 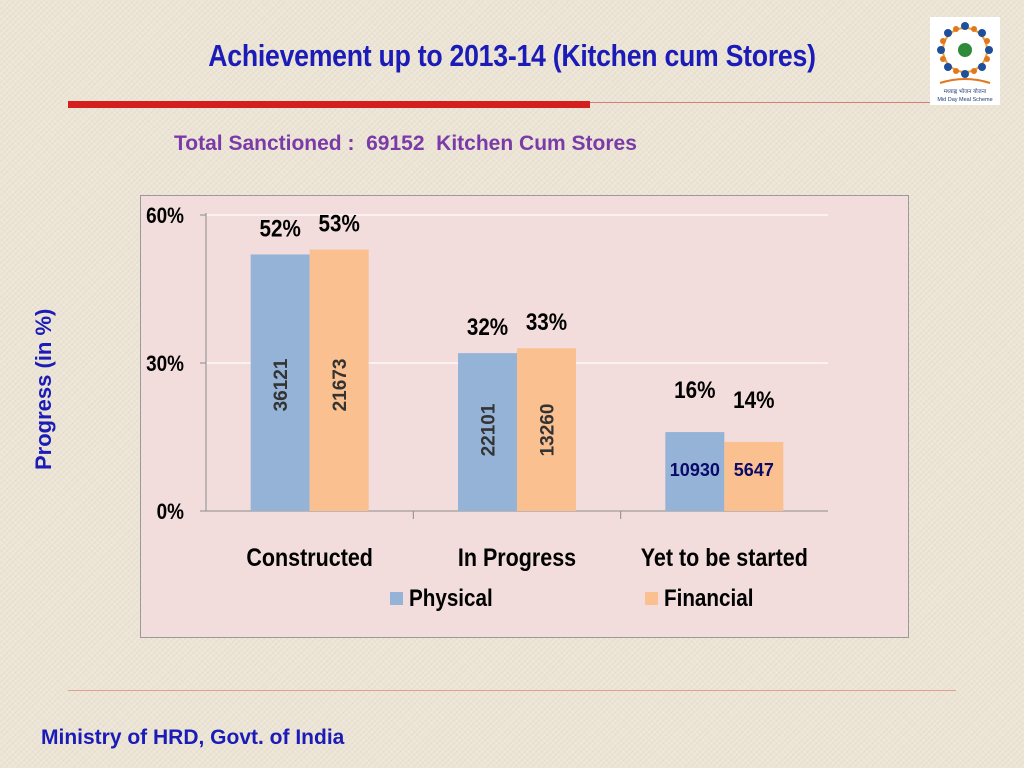 What do you see at coordinates (165, 216) in the screenshot?
I see `y-tick-label: 60%` at bounding box center [165, 216].